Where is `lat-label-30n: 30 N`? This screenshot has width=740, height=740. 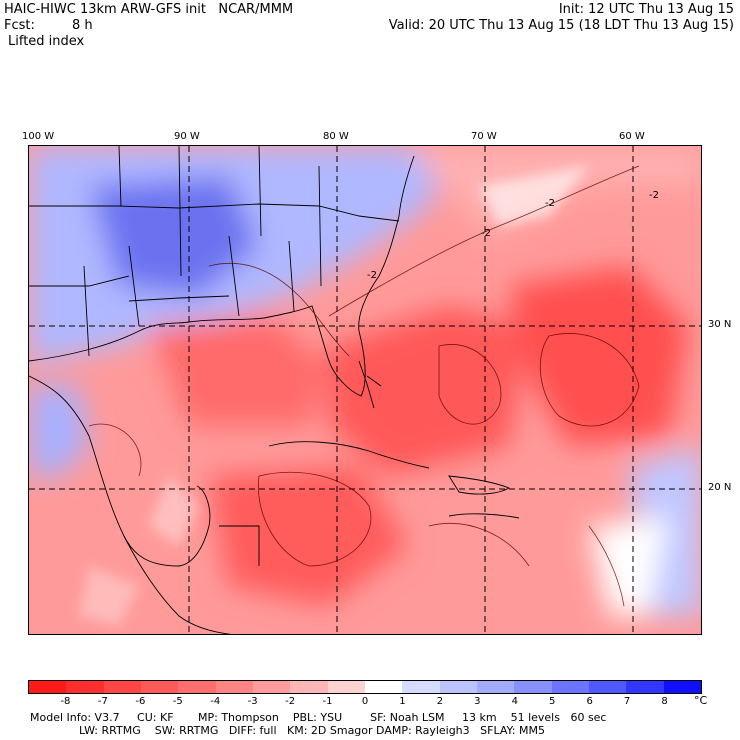 lat-label-30n: 30 N is located at coordinates (720, 324).